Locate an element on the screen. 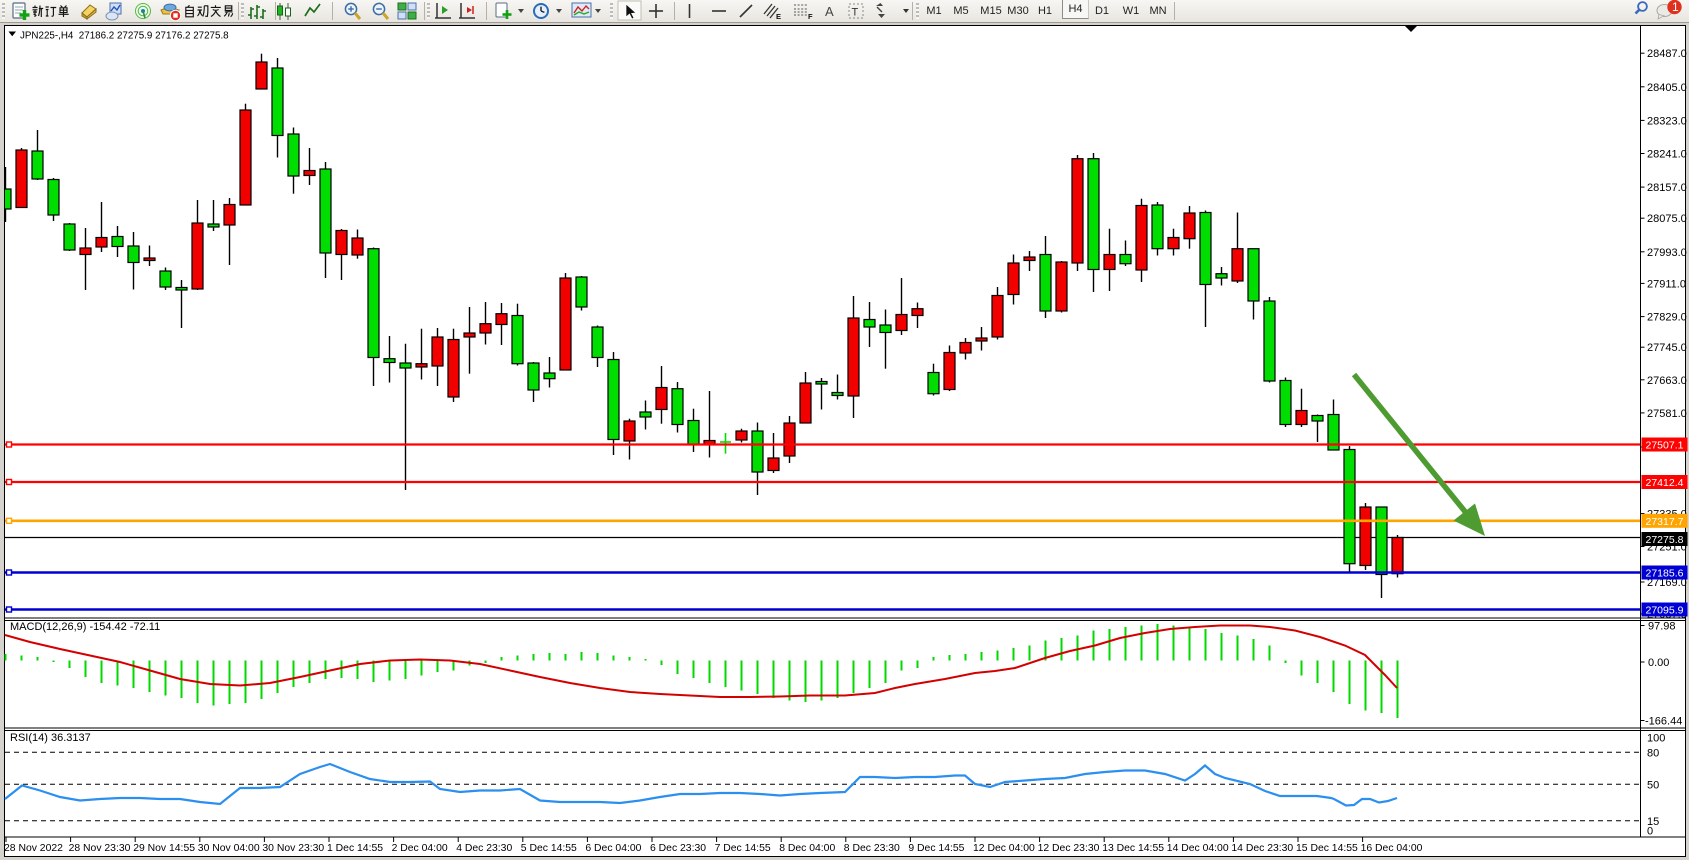 The width and height of the screenshot is (1689, 860). svg-text: 15 Dec 14:55 is located at coordinates (1327, 848).